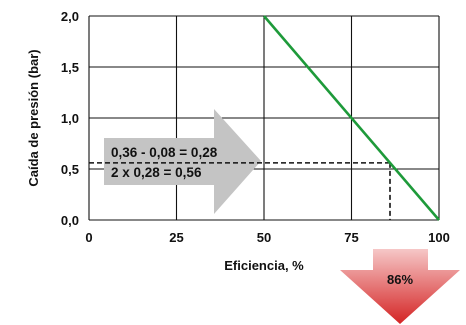  I want to click on x-tick-label-1: 25, so click(176, 237).